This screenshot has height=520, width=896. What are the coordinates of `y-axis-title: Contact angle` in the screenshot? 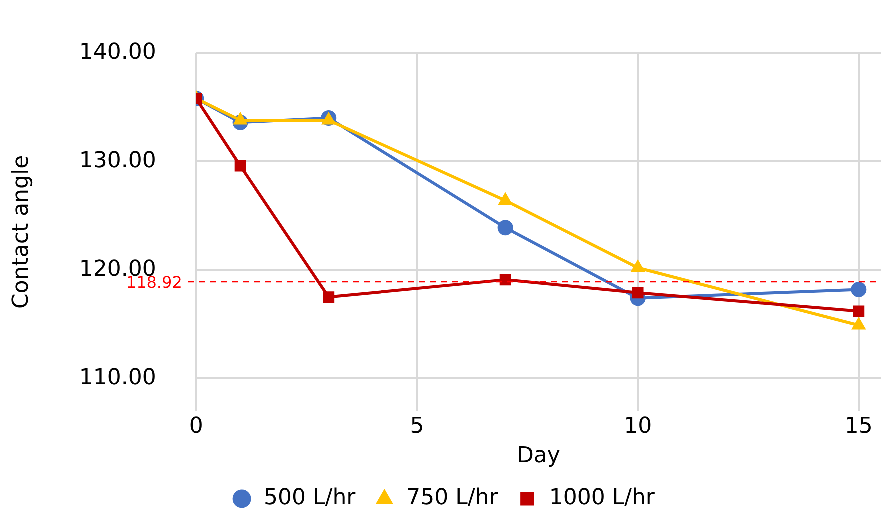 It's located at (21, 232).